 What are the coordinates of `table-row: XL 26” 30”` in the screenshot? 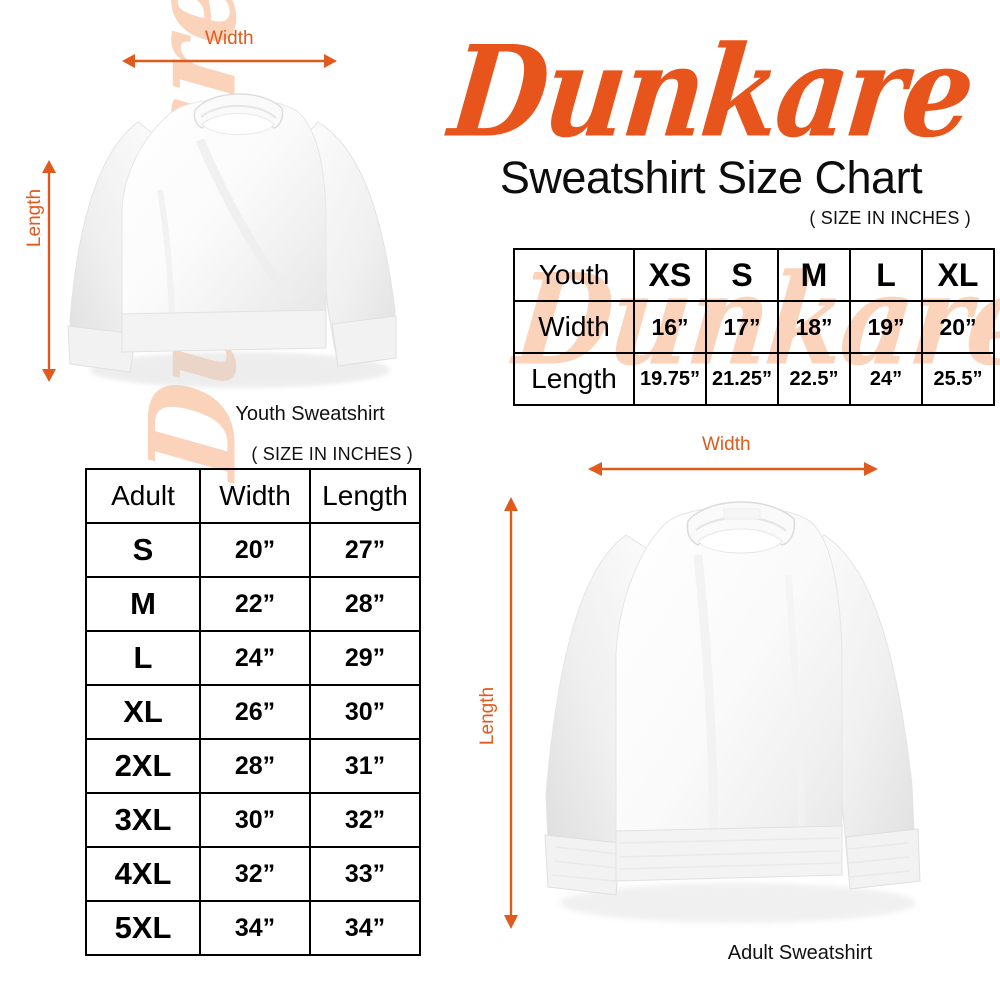 It's located at (253, 712).